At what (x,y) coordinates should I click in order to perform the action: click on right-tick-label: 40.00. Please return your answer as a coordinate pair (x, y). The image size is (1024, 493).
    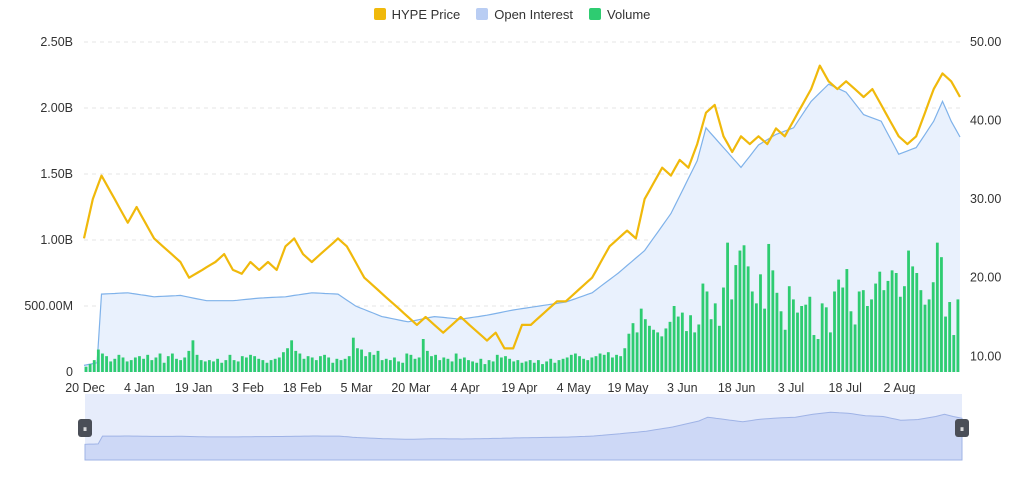
    Looking at the image, I should click on (985, 121).